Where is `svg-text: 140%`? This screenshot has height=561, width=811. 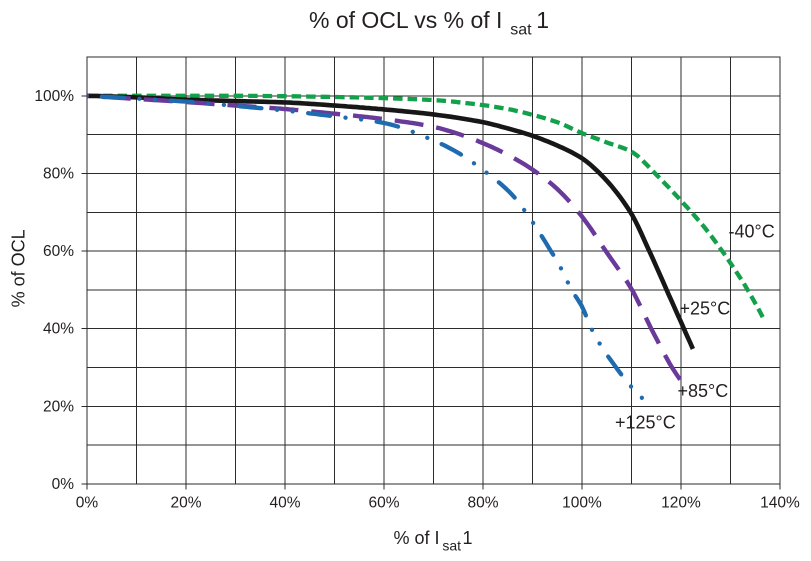
svg-text: 140% is located at coordinates (780, 503).